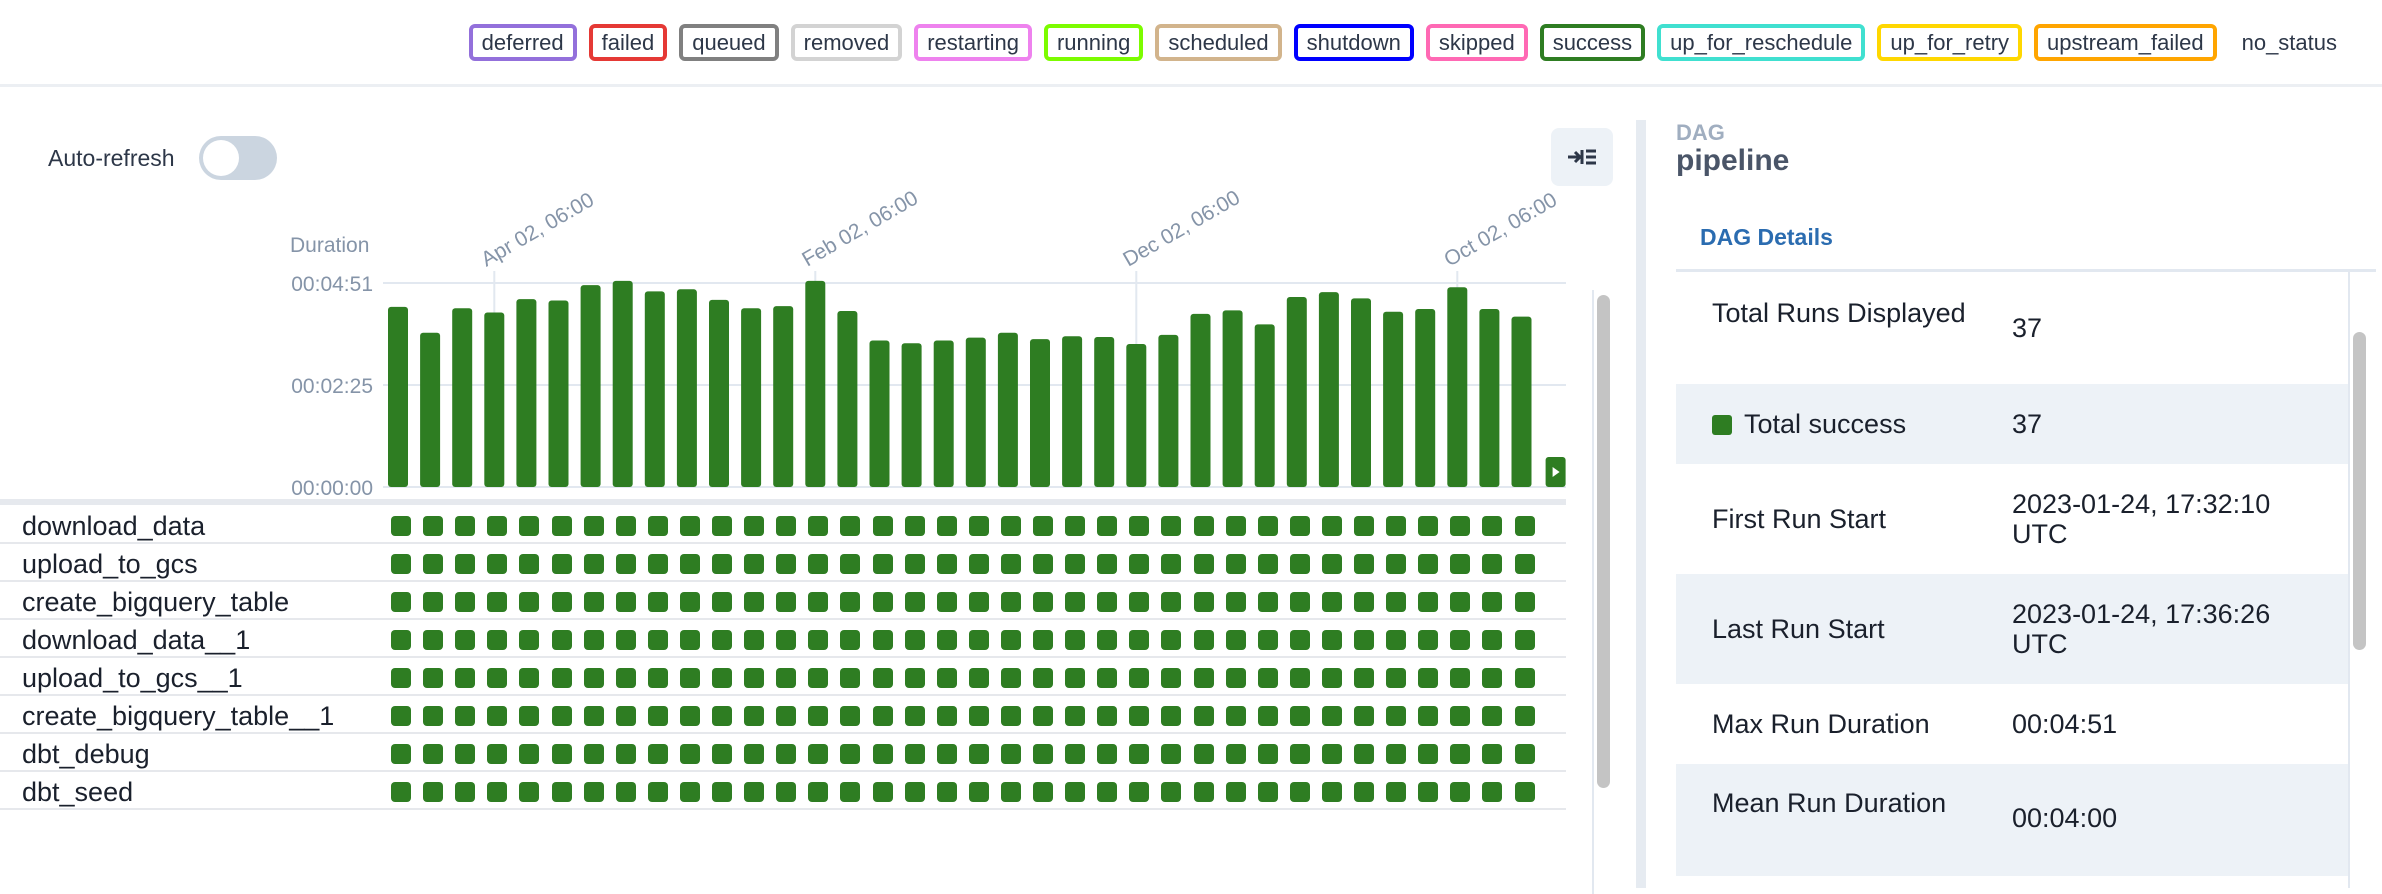 Image resolution: width=2382 pixels, height=894 pixels. Describe the element at coordinates (2359, 491) in the screenshot. I see `details-scrollbar-thumb` at that location.